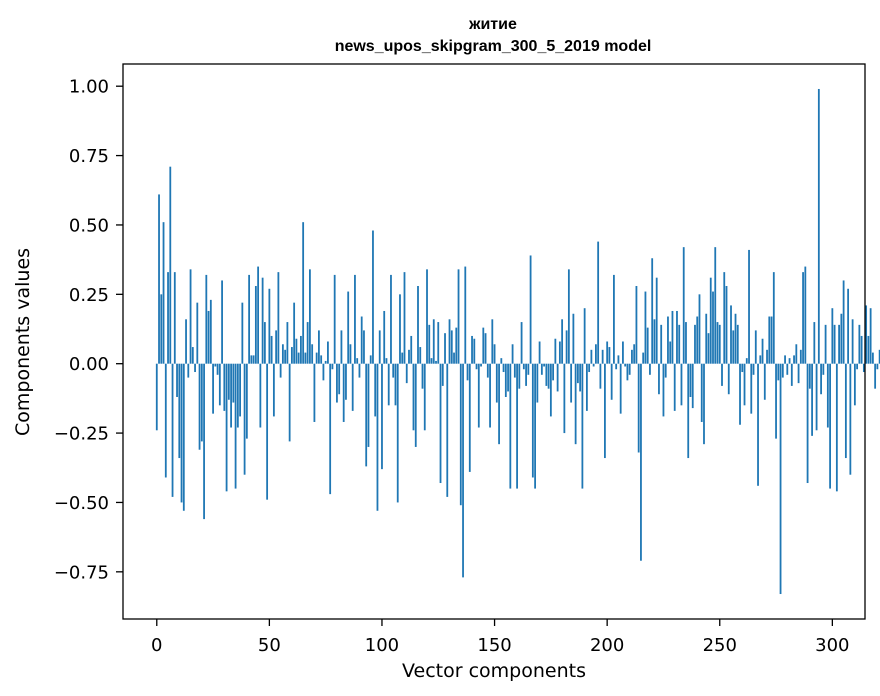  Describe the element at coordinates (81, 503) in the screenshot. I see `y-tick-label: −0.50` at that location.